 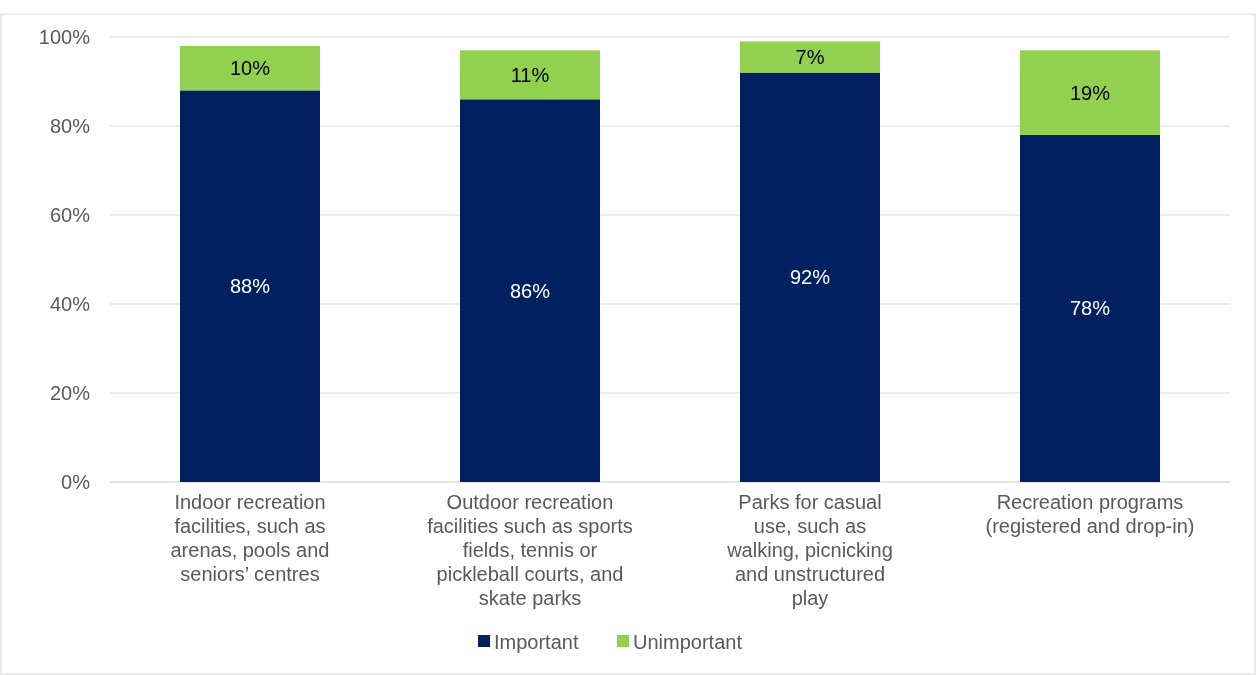 I want to click on y-tick-label: 20%, so click(x=70, y=393).